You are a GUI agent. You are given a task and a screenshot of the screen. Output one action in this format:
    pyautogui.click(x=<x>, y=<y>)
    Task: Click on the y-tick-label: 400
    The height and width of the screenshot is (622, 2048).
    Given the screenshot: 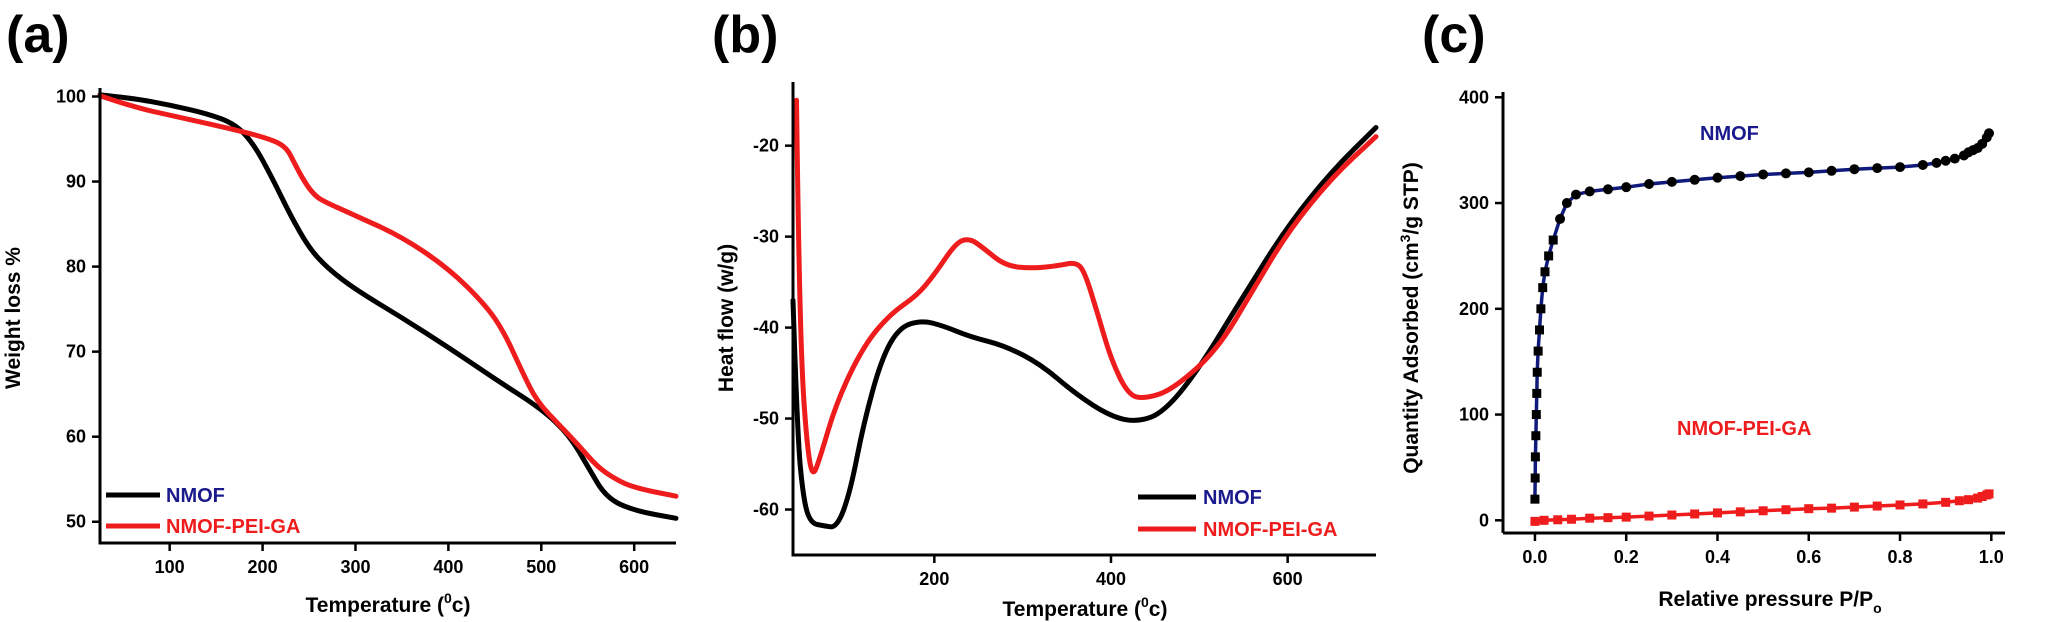 What is the action you would take?
    pyautogui.click(x=1474, y=97)
    